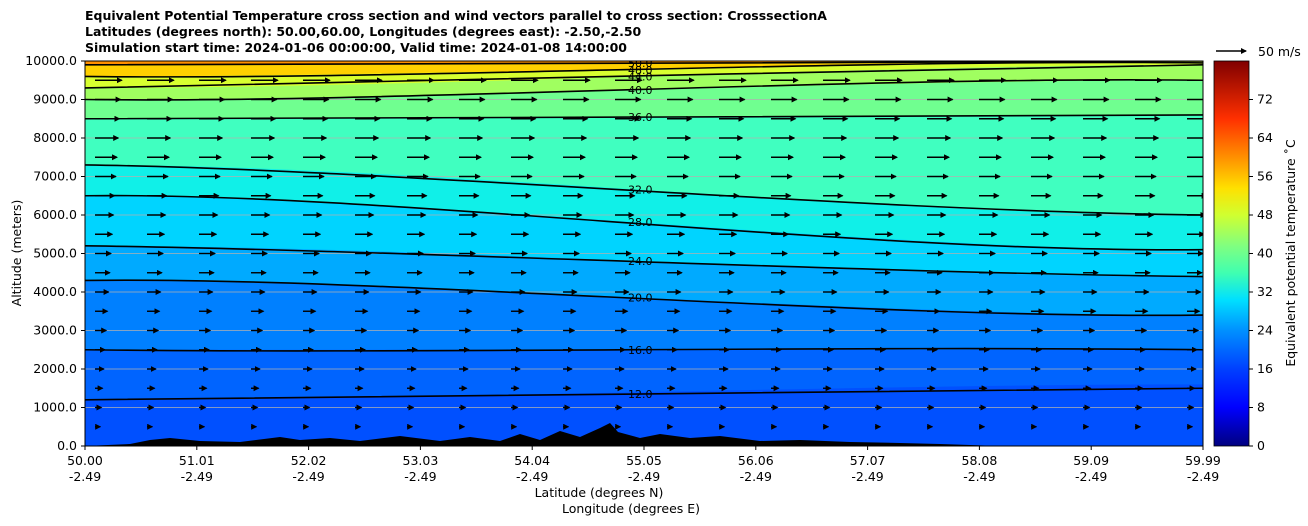 The height and width of the screenshot is (526, 1308). Describe the element at coordinates (1265, 176) in the screenshot. I see `colorbar-tick-label: 56` at that location.